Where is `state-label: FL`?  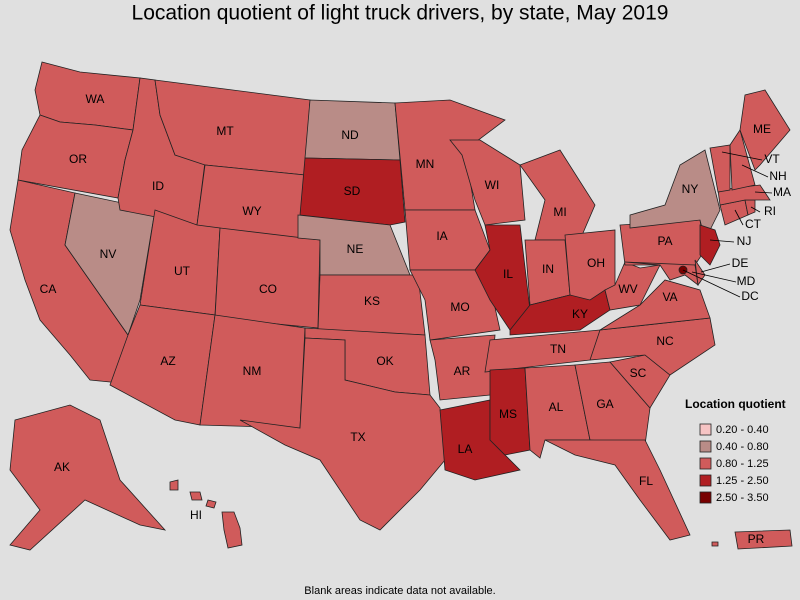
state-label: FL is located at coordinates (646, 481).